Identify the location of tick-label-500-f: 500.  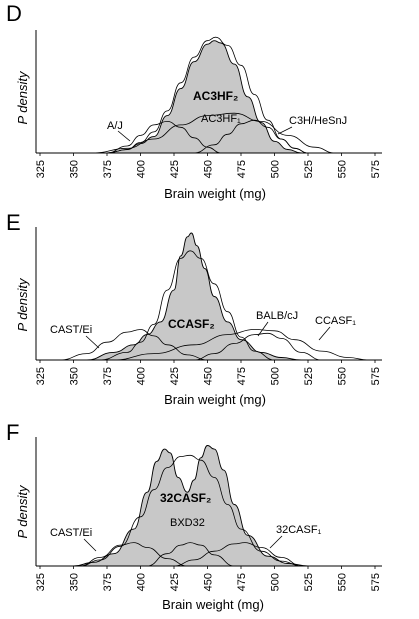
(276, 582).